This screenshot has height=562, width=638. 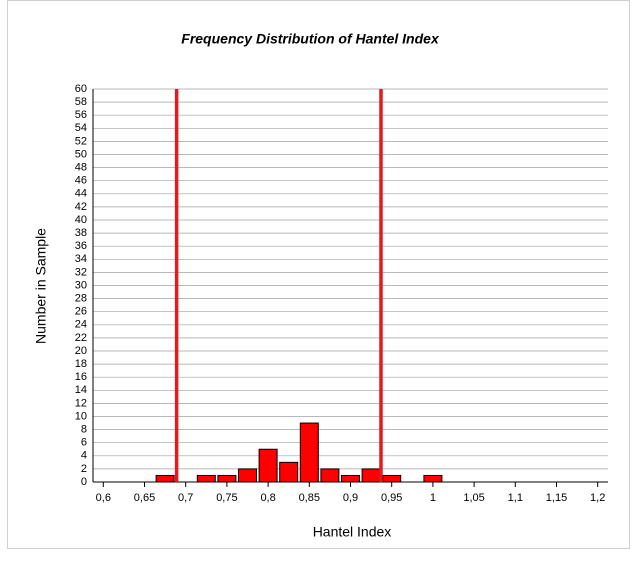 What do you see at coordinates (391, 498) in the screenshot?
I see `x-tick-label: 0,95` at bounding box center [391, 498].